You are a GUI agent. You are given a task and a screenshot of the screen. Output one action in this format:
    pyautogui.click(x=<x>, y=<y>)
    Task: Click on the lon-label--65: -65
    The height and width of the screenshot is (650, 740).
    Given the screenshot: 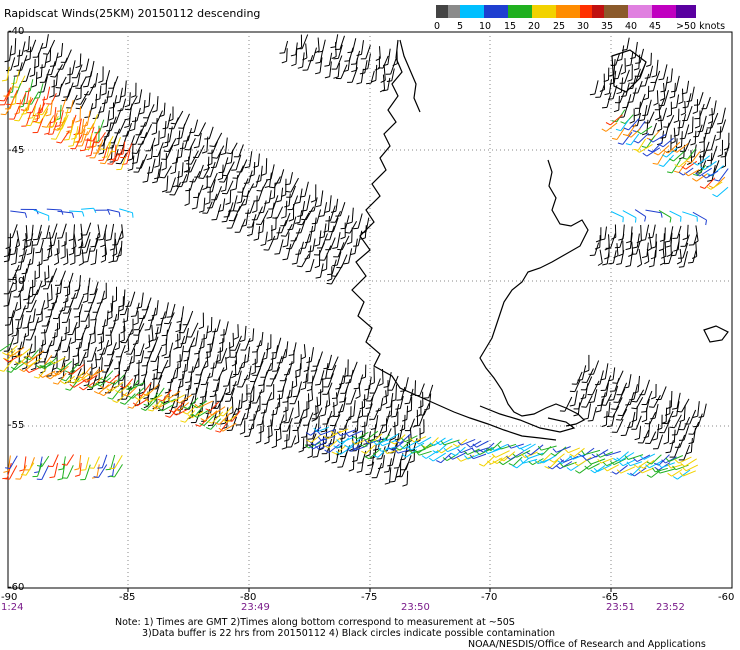 What is the action you would take?
    pyautogui.click(x=610, y=597)
    